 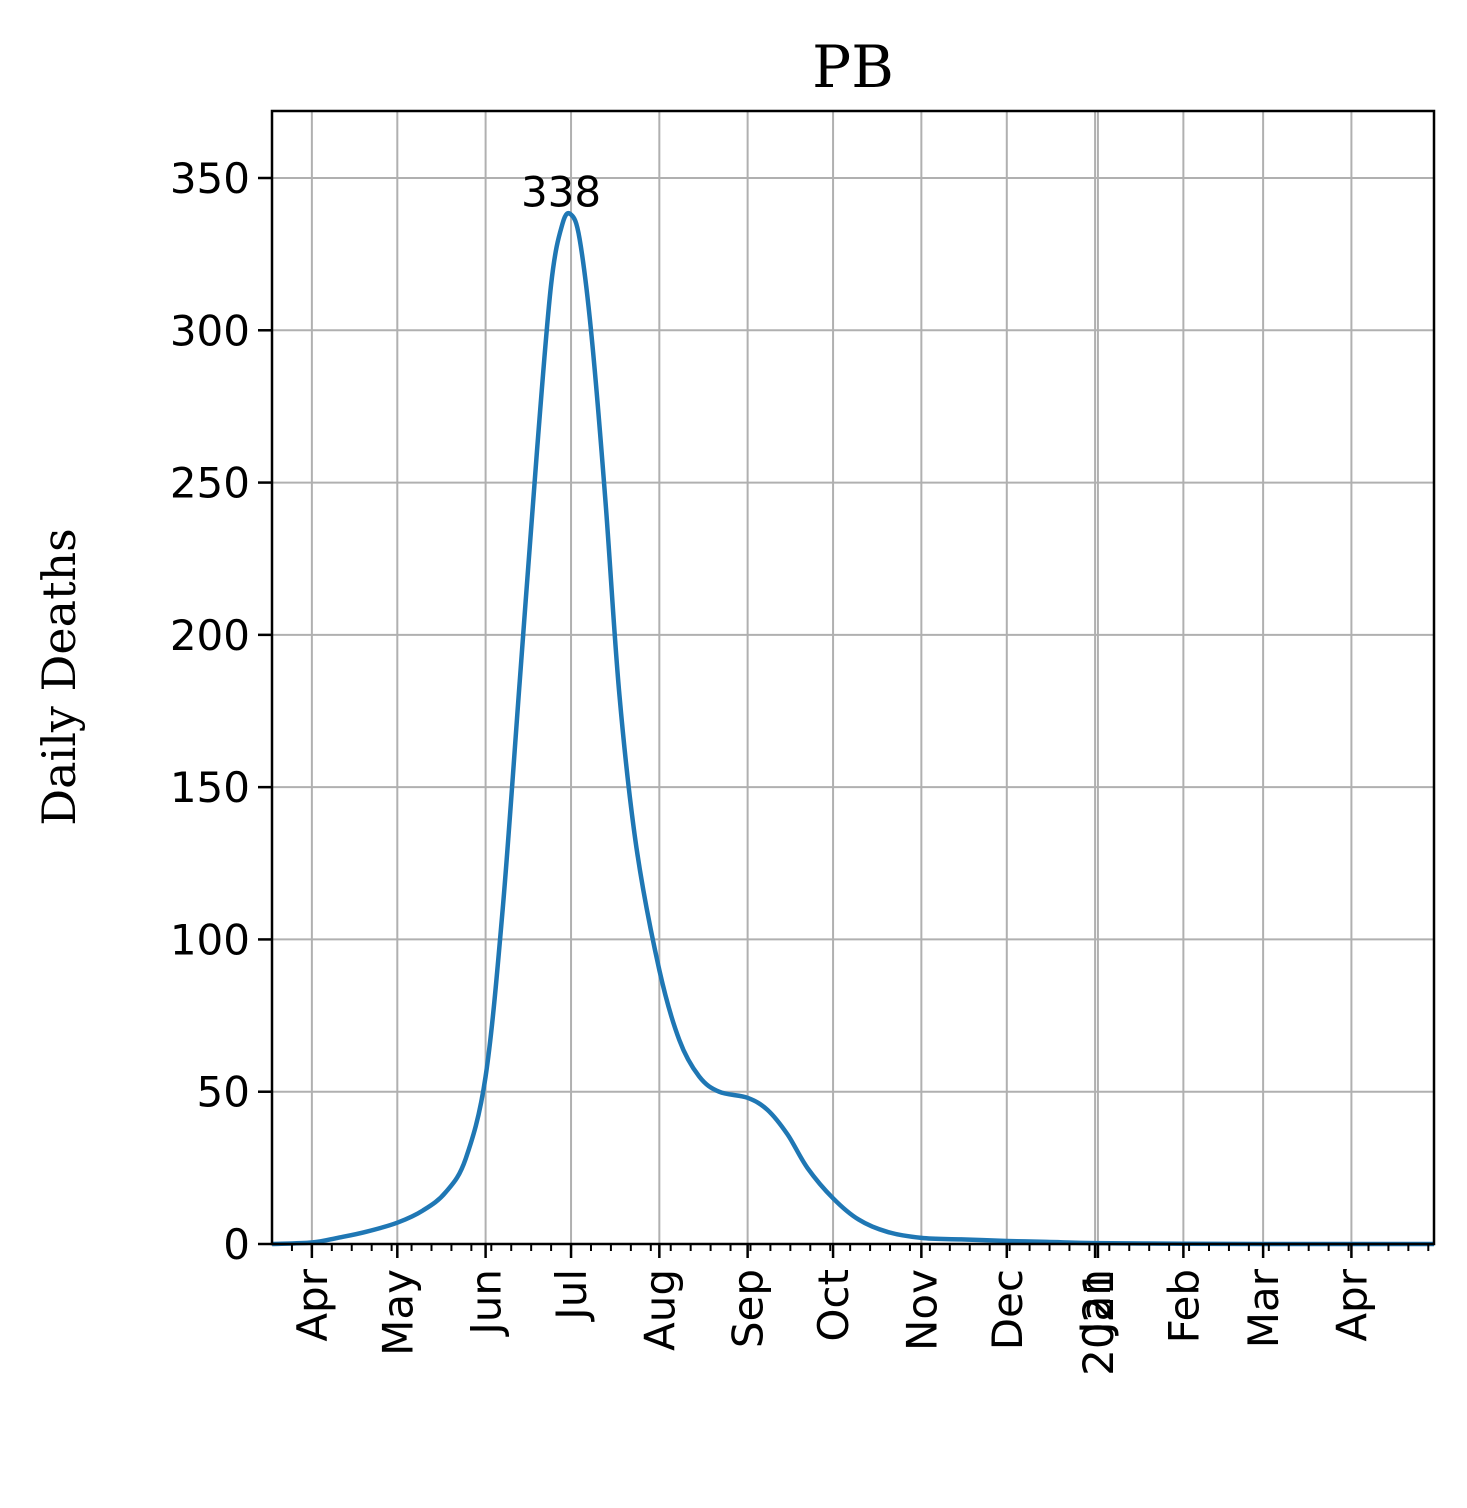 I want to click on x-tick-label: Jan, so click(x=1095, y=1303).